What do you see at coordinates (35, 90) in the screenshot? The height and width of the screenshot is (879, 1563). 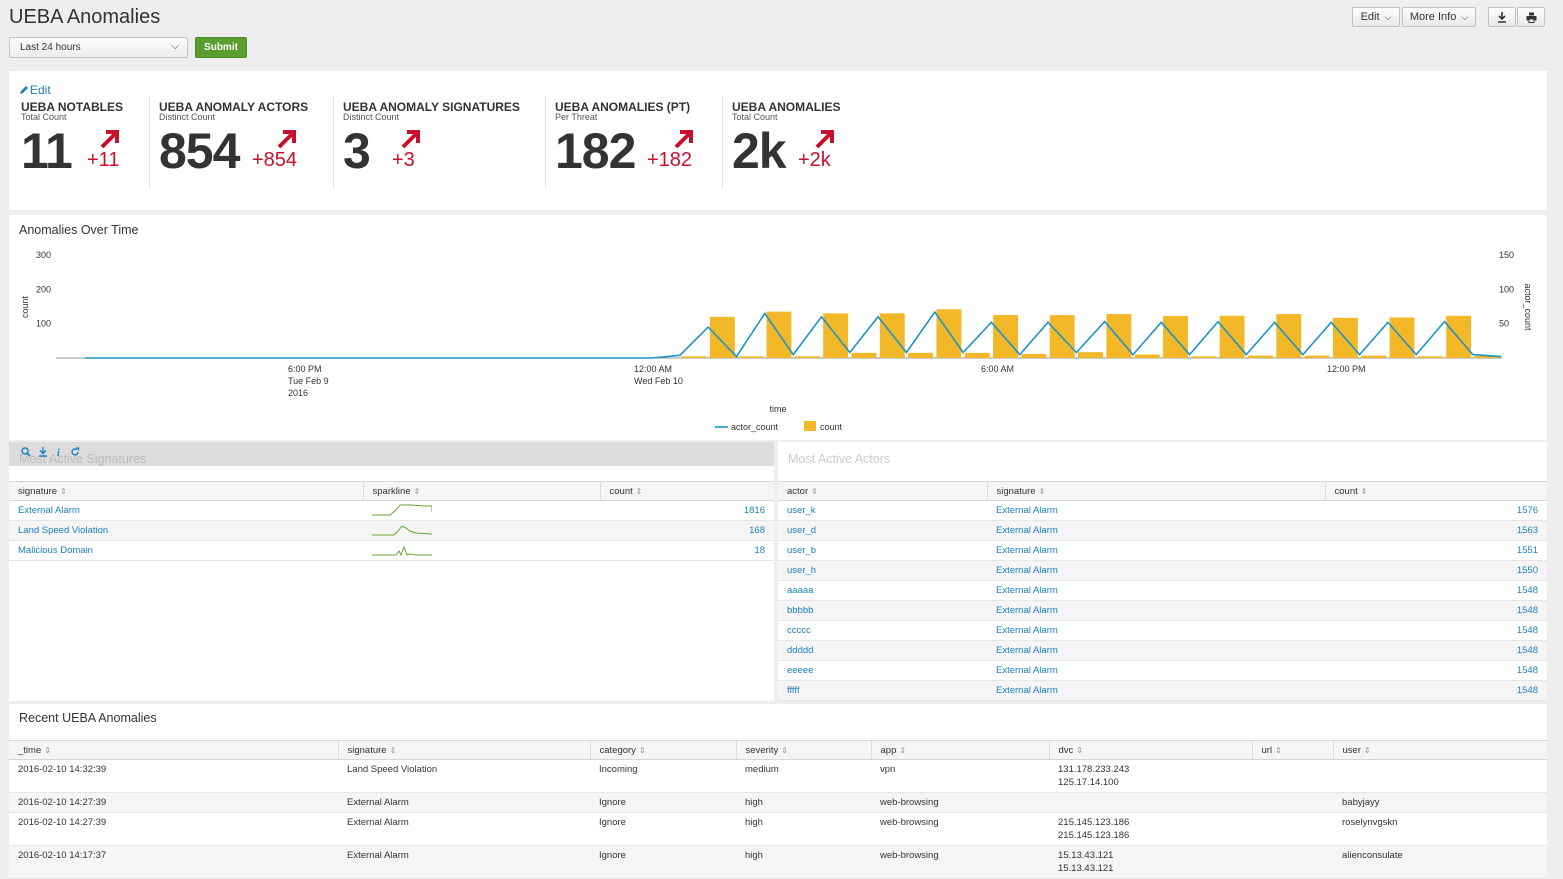 I see `edit-link: Edit` at bounding box center [35, 90].